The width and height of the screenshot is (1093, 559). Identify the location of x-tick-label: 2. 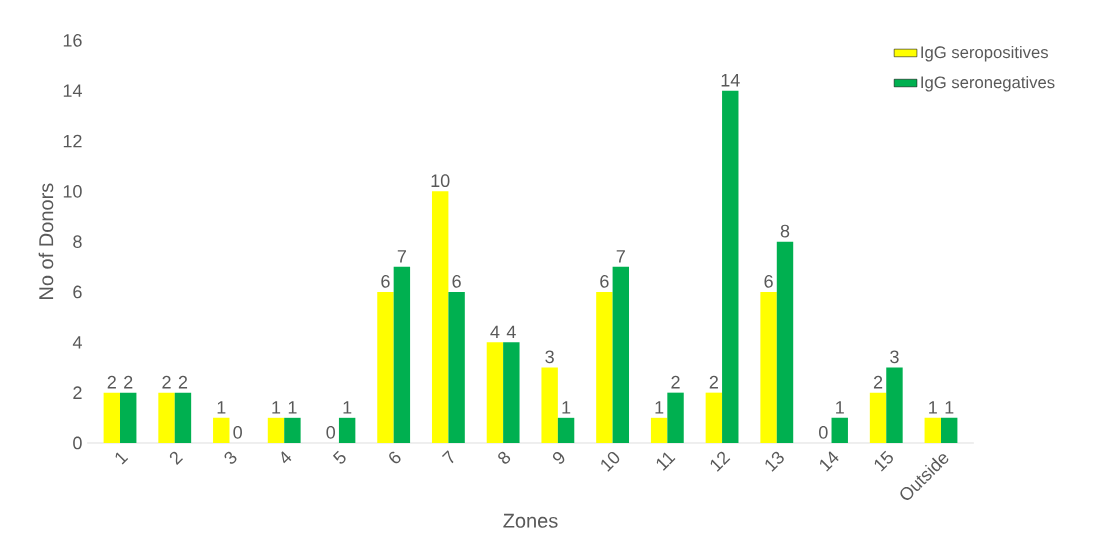
(176, 458).